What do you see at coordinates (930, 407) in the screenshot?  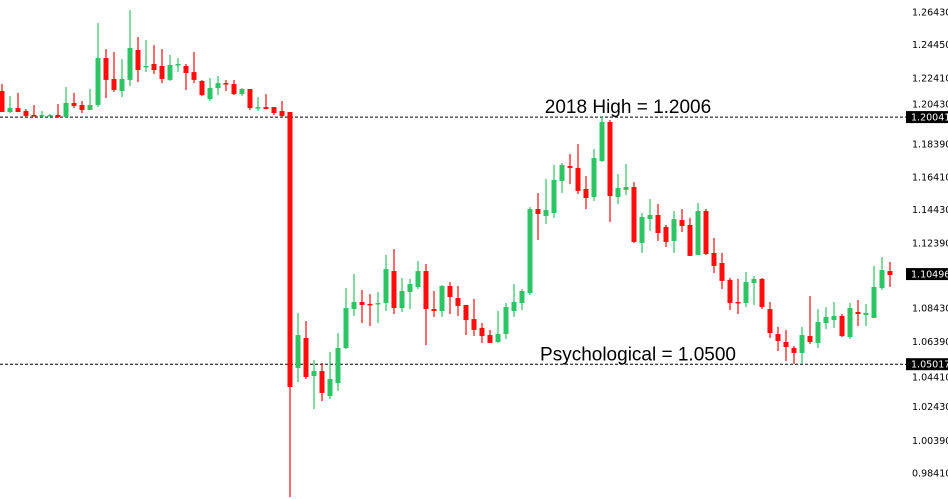 I see `y-tick-label: 1.02430` at bounding box center [930, 407].